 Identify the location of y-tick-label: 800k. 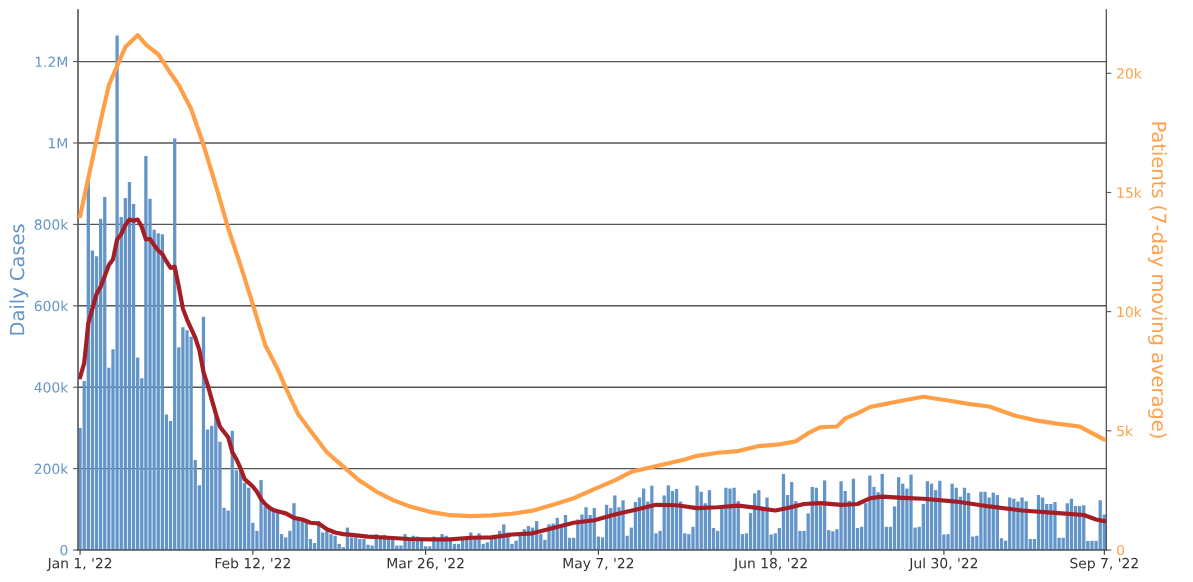
(51, 224).